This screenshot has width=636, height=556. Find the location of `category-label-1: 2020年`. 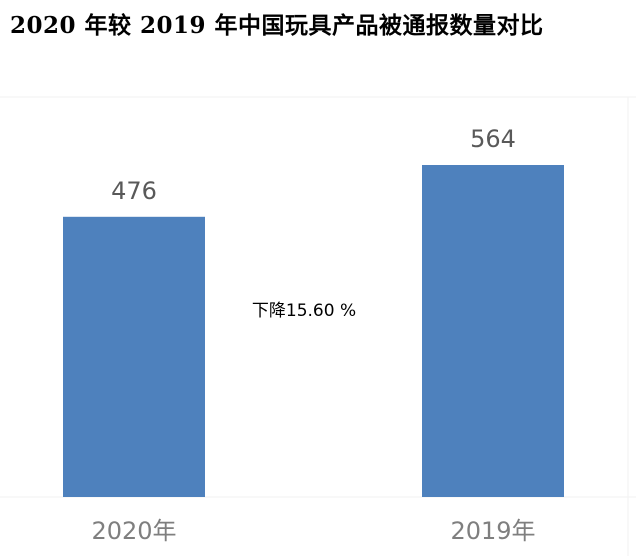

category-label-1: 2020年 is located at coordinates (133, 531).